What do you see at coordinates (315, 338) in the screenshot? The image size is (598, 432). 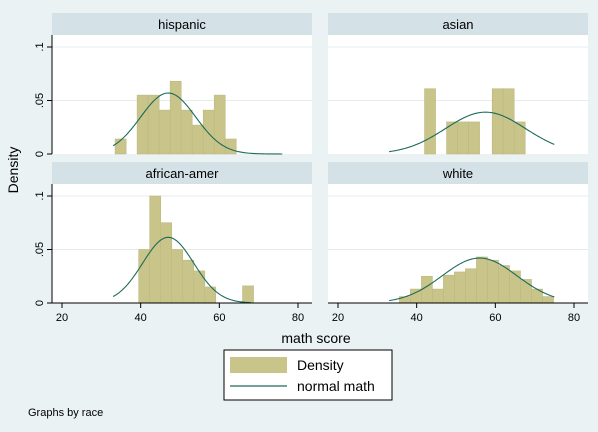 I see `x-axis-title: math score` at bounding box center [315, 338].